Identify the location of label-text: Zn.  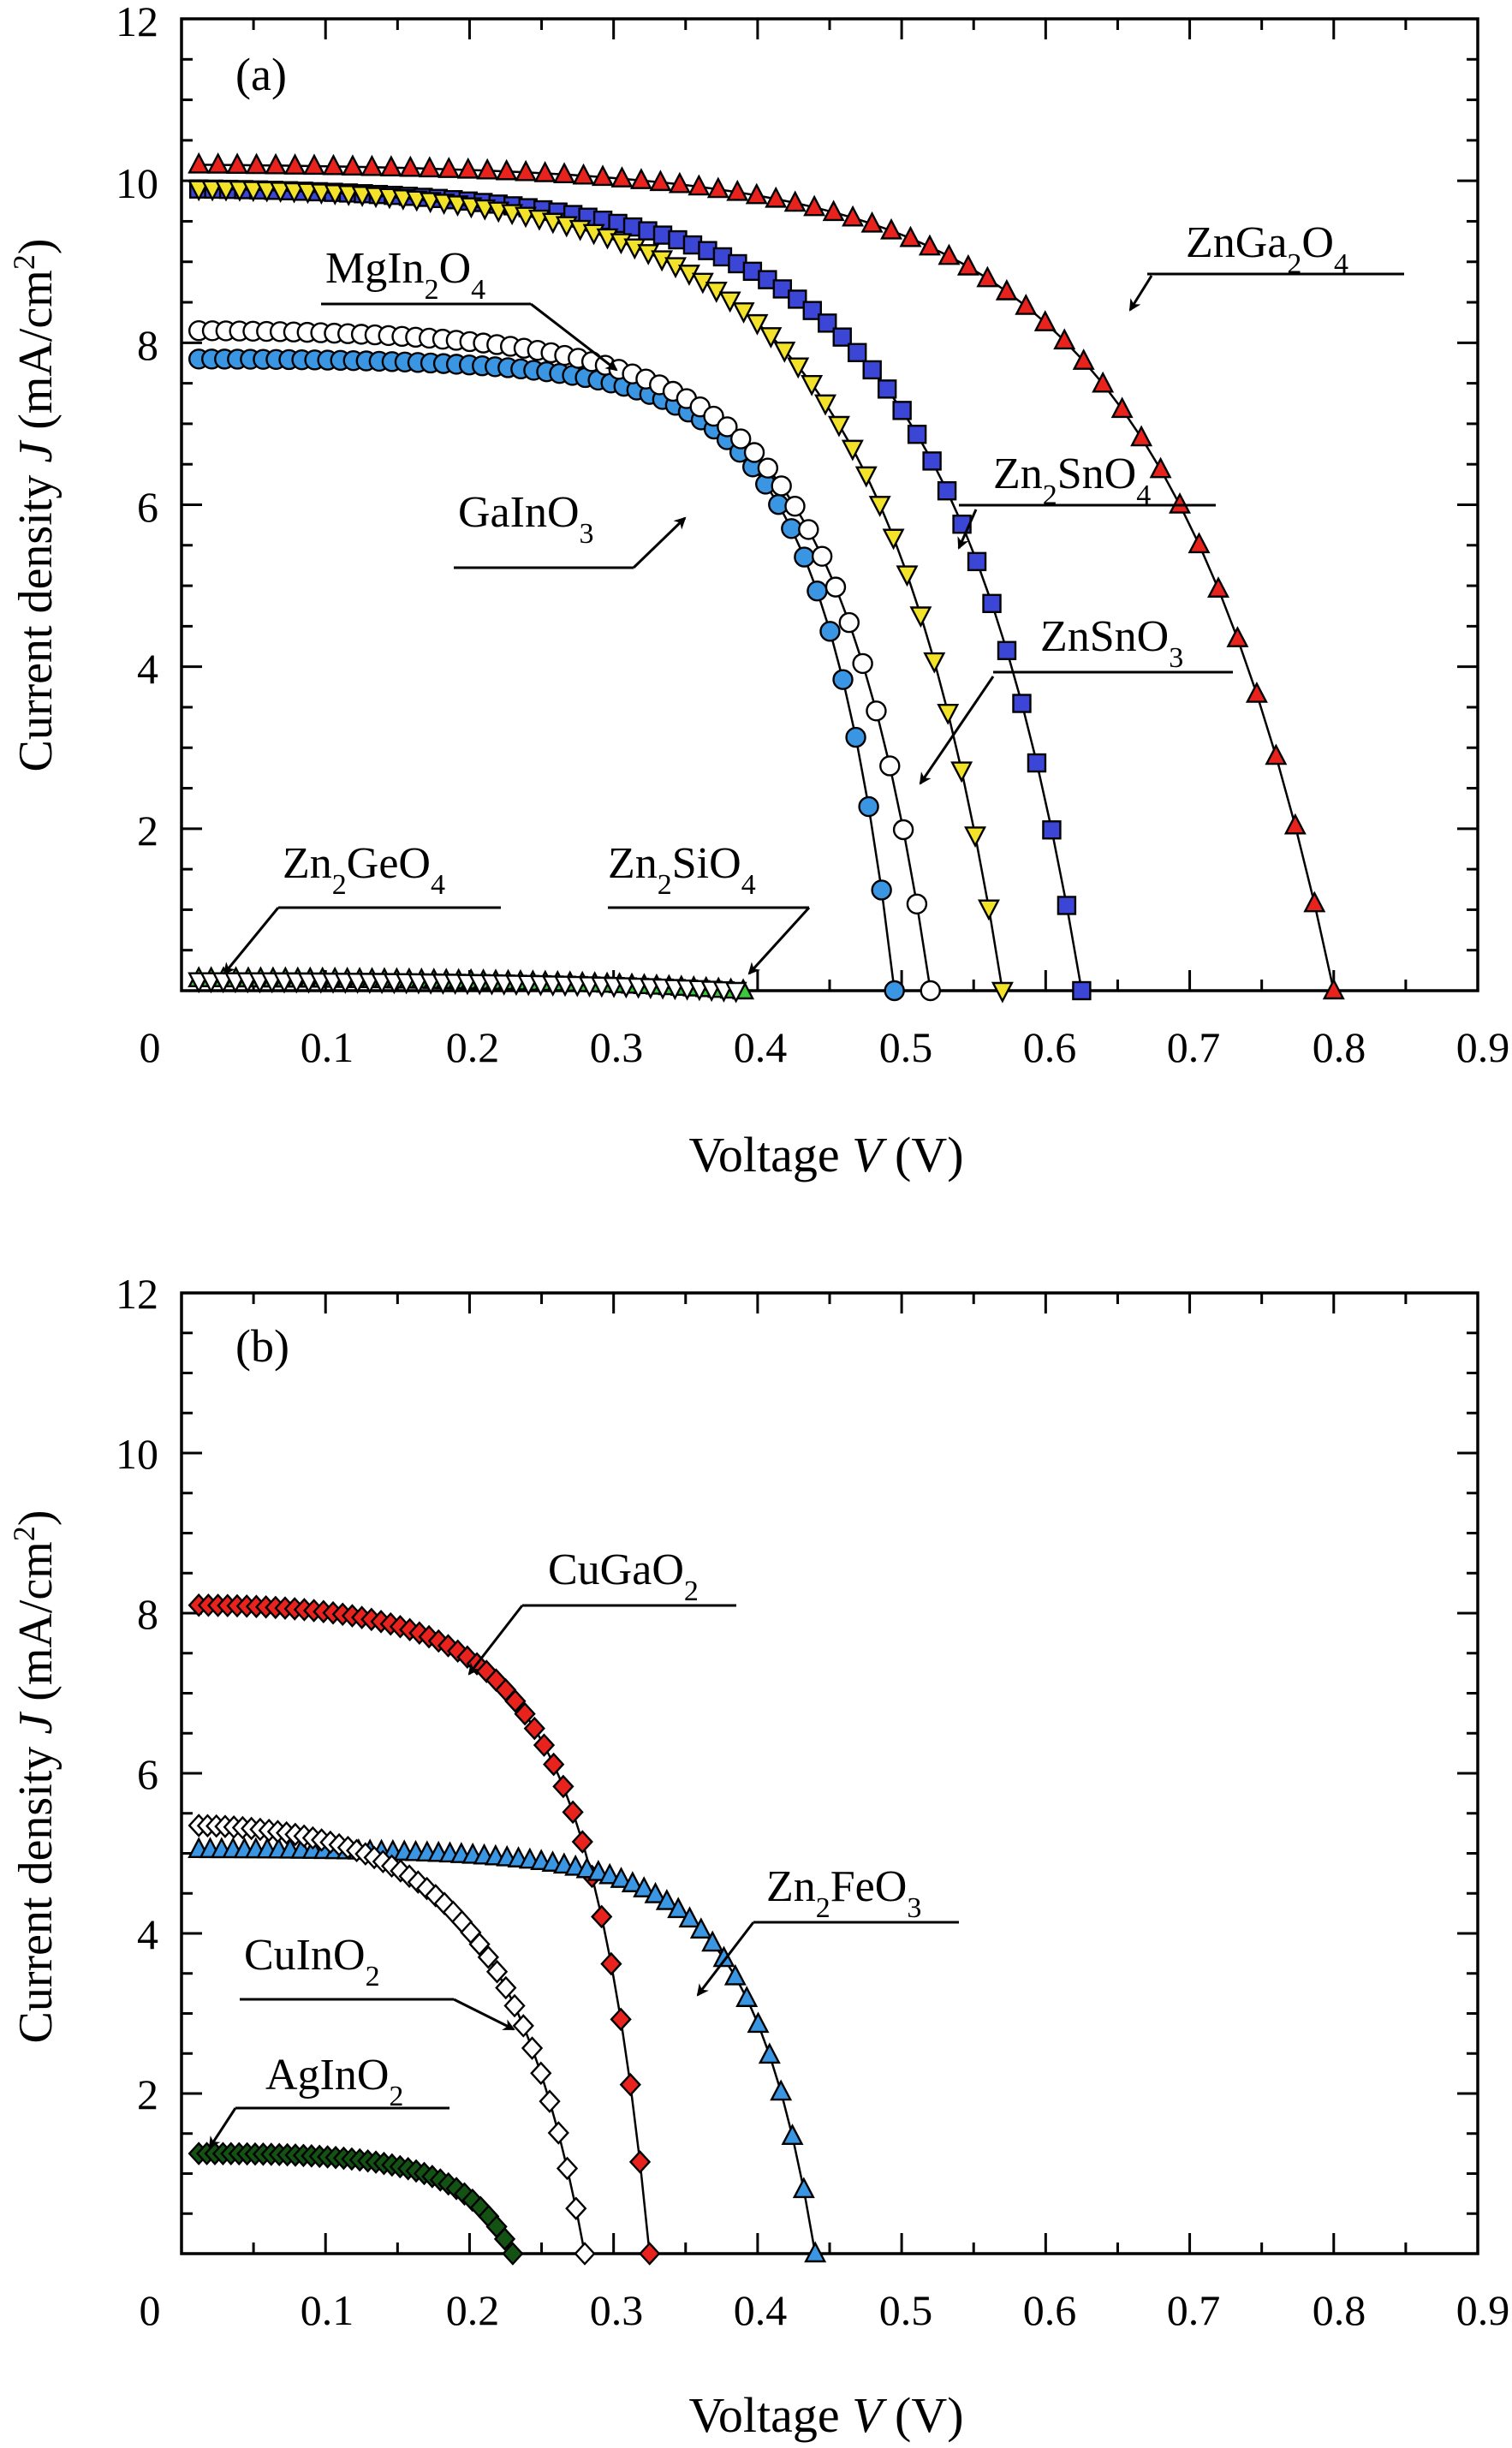
(791, 1886).